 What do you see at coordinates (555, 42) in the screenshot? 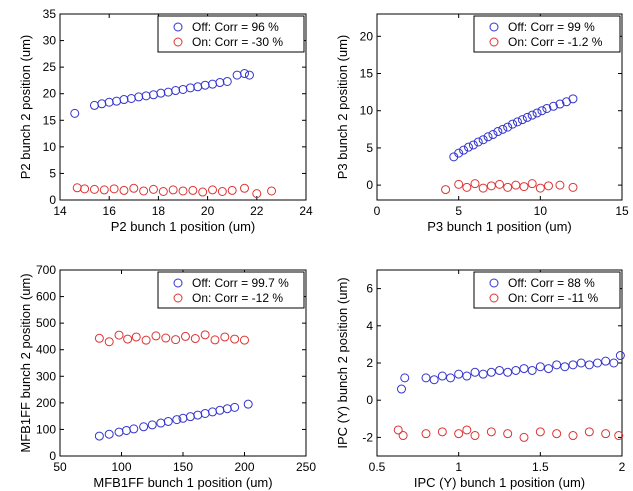
I see `legend-entry: On: Corr = -1.2 %` at bounding box center [555, 42].